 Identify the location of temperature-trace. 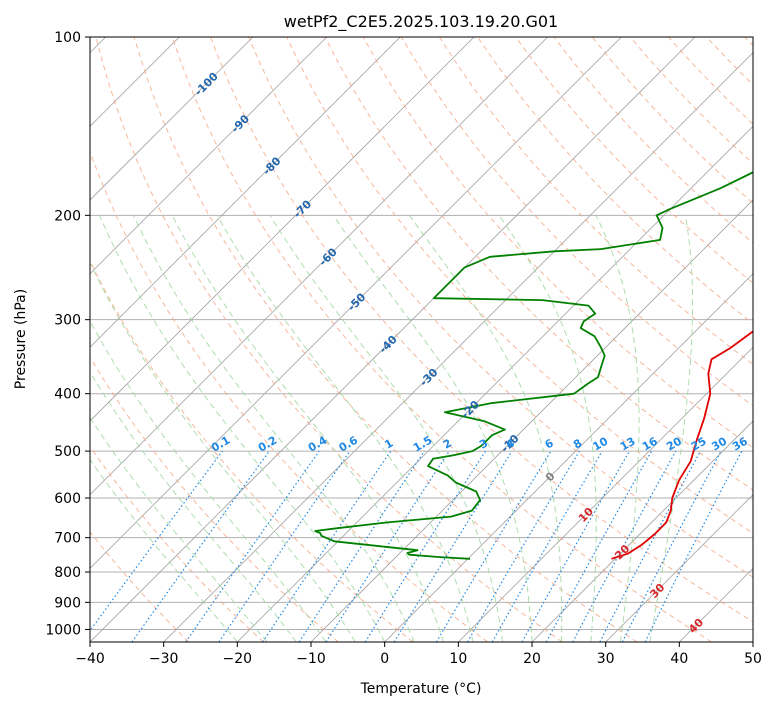
(682, 445).